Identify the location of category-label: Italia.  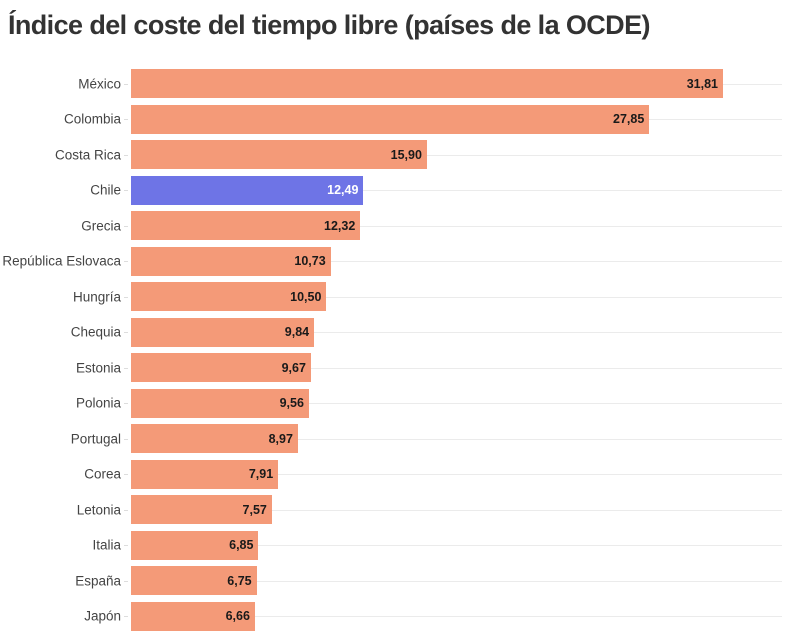
(106, 545).